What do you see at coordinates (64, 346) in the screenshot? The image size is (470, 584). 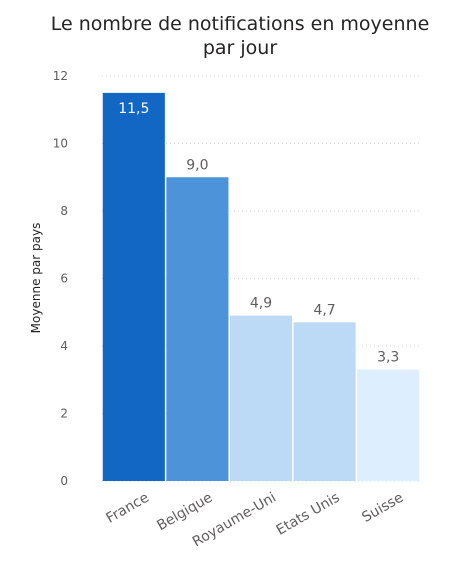 I see `y-tick-label: 4` at bounding box center [64, 346].